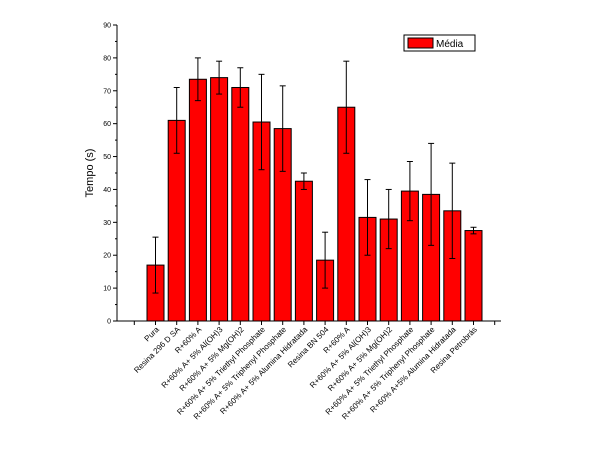 Image resolution: width=602 pixels, height=460 pixels. What do you see at coordinates (107, 91) in the screenshot?
I see `y-tick-label: 70` at bounding box center [107, 91].